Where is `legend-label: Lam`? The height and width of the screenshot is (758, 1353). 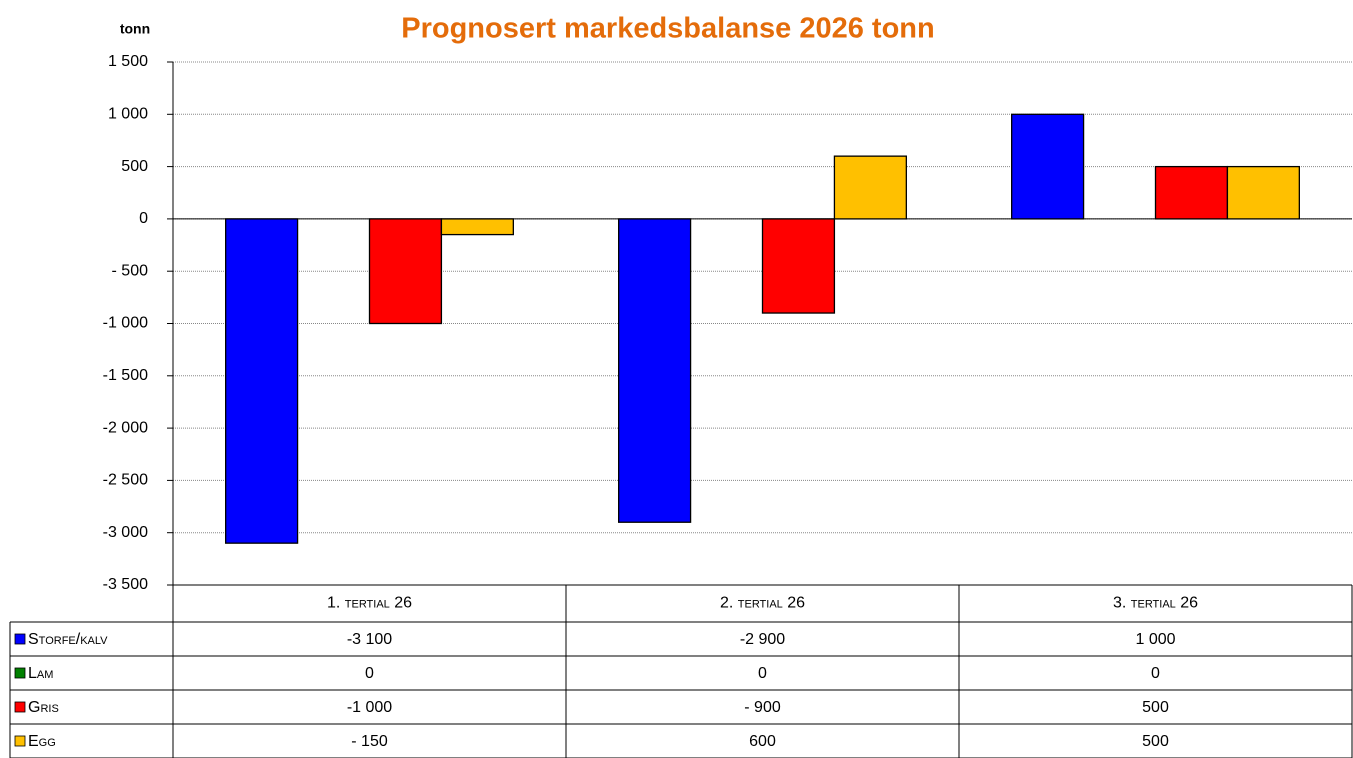 legend-label: Lam is located at coordinates (40, 673).